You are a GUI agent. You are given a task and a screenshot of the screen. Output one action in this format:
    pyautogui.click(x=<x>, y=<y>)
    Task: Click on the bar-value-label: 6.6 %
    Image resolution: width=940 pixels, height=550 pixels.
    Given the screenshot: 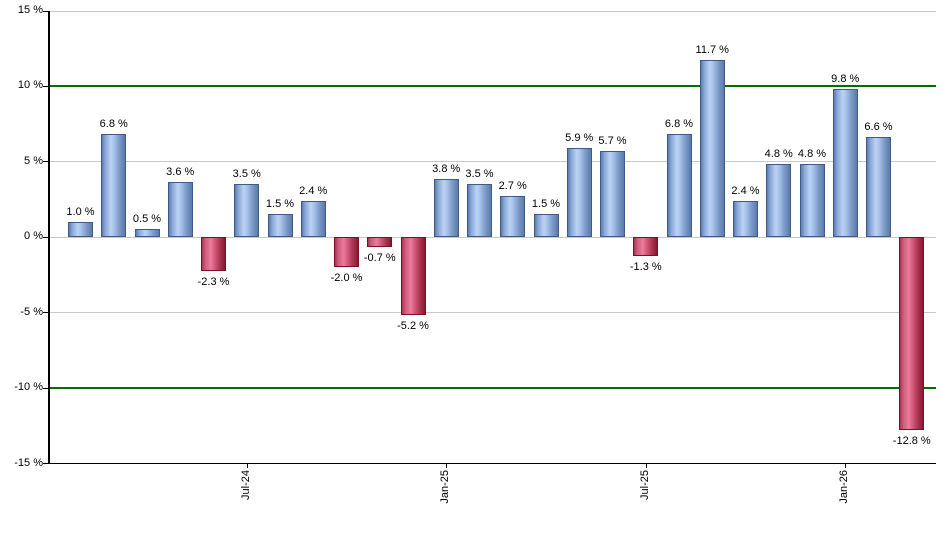 What is the action you would take?
    pyautogui.click(x=878, y=127)
    